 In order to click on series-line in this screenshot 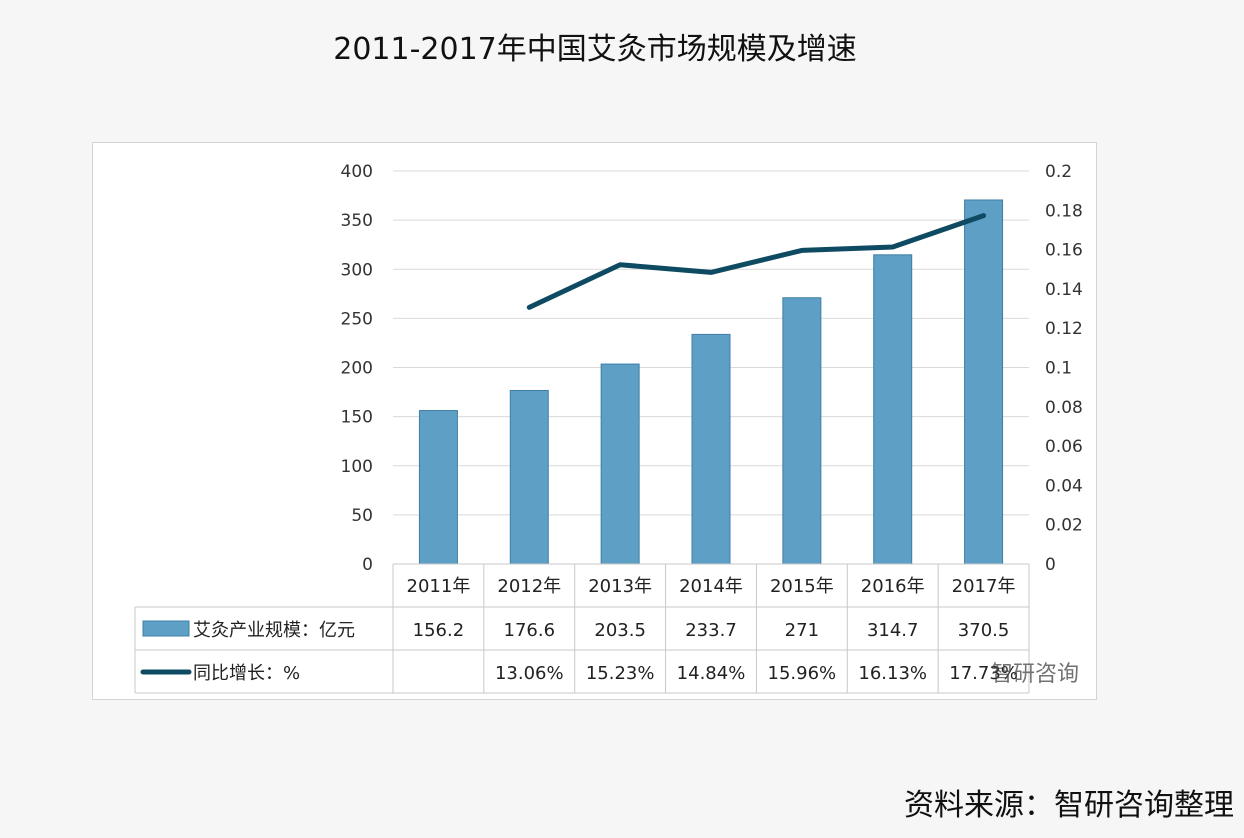, I will do `click(756, 261)`.